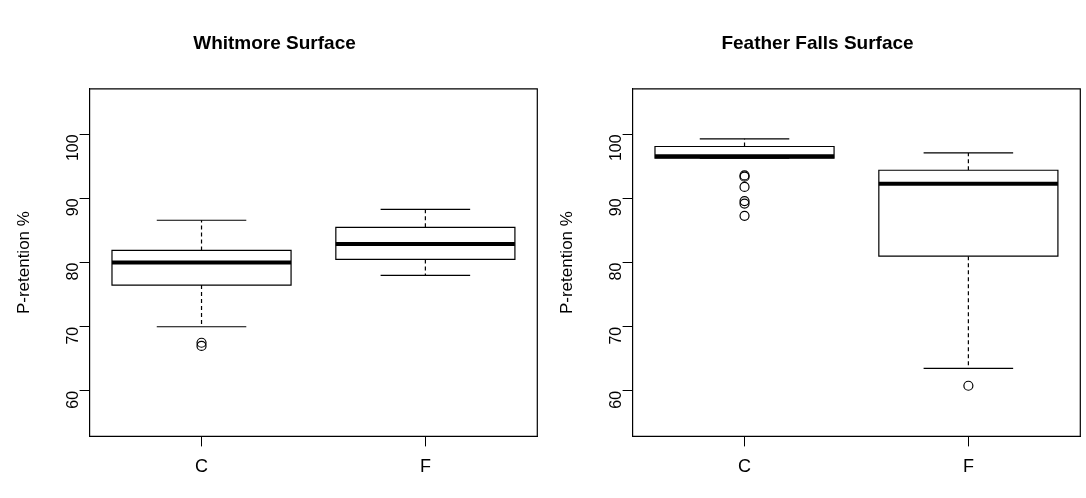  I want to click on chart-title: Whitmore Surface, so click(274, 42).